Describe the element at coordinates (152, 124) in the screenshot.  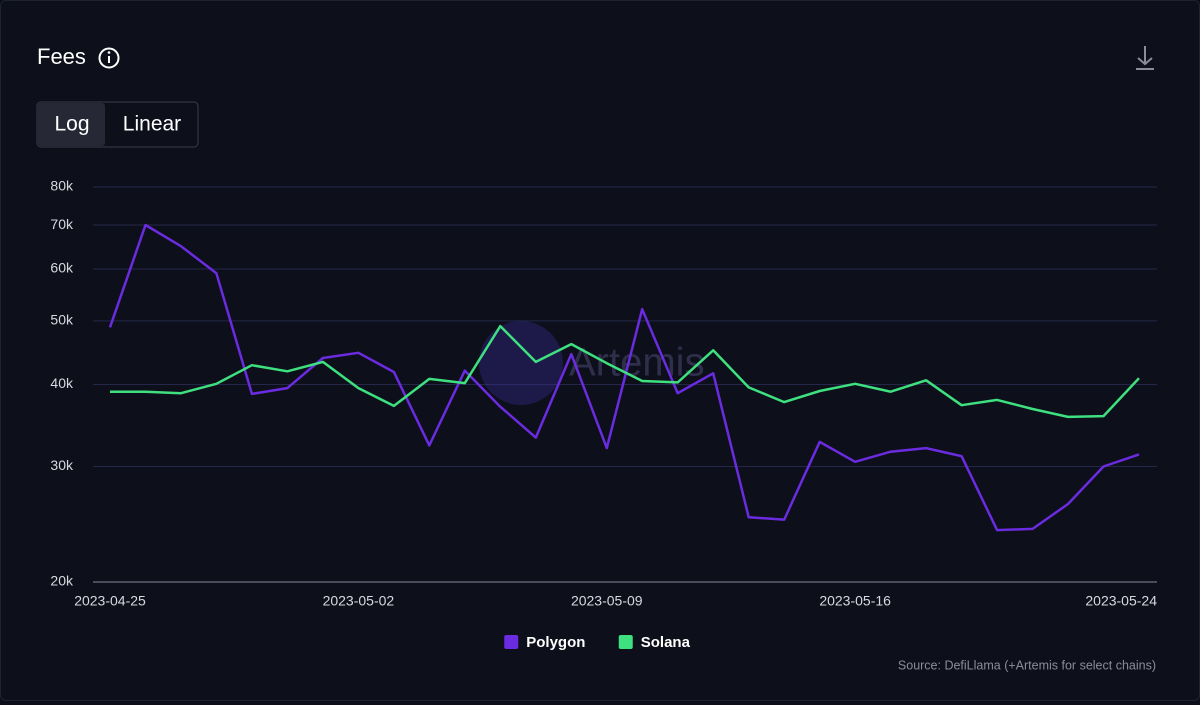
I see `scale-button: Linear` at that location.